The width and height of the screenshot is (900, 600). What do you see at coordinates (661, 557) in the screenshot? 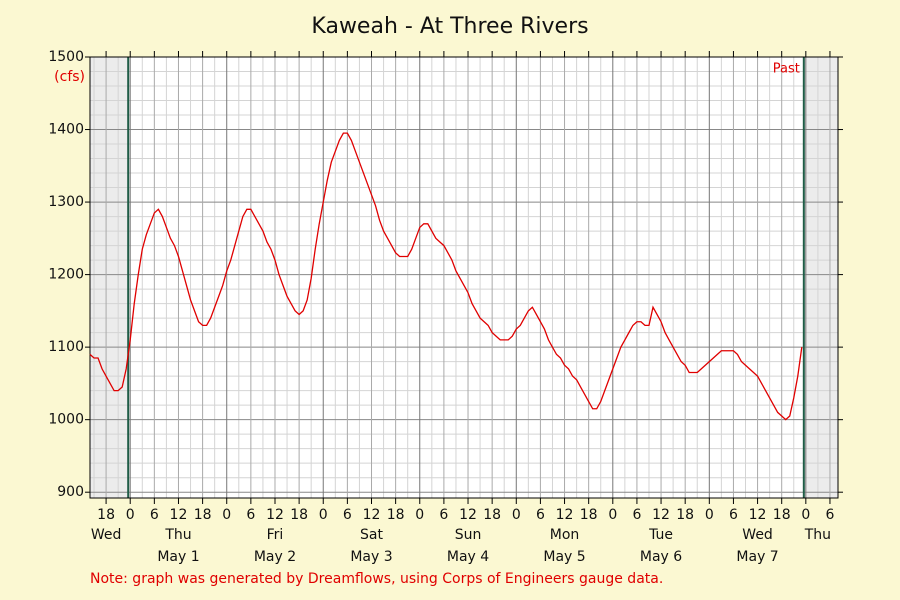
I see `date-label: May 6` at bounding box center [661, 557].